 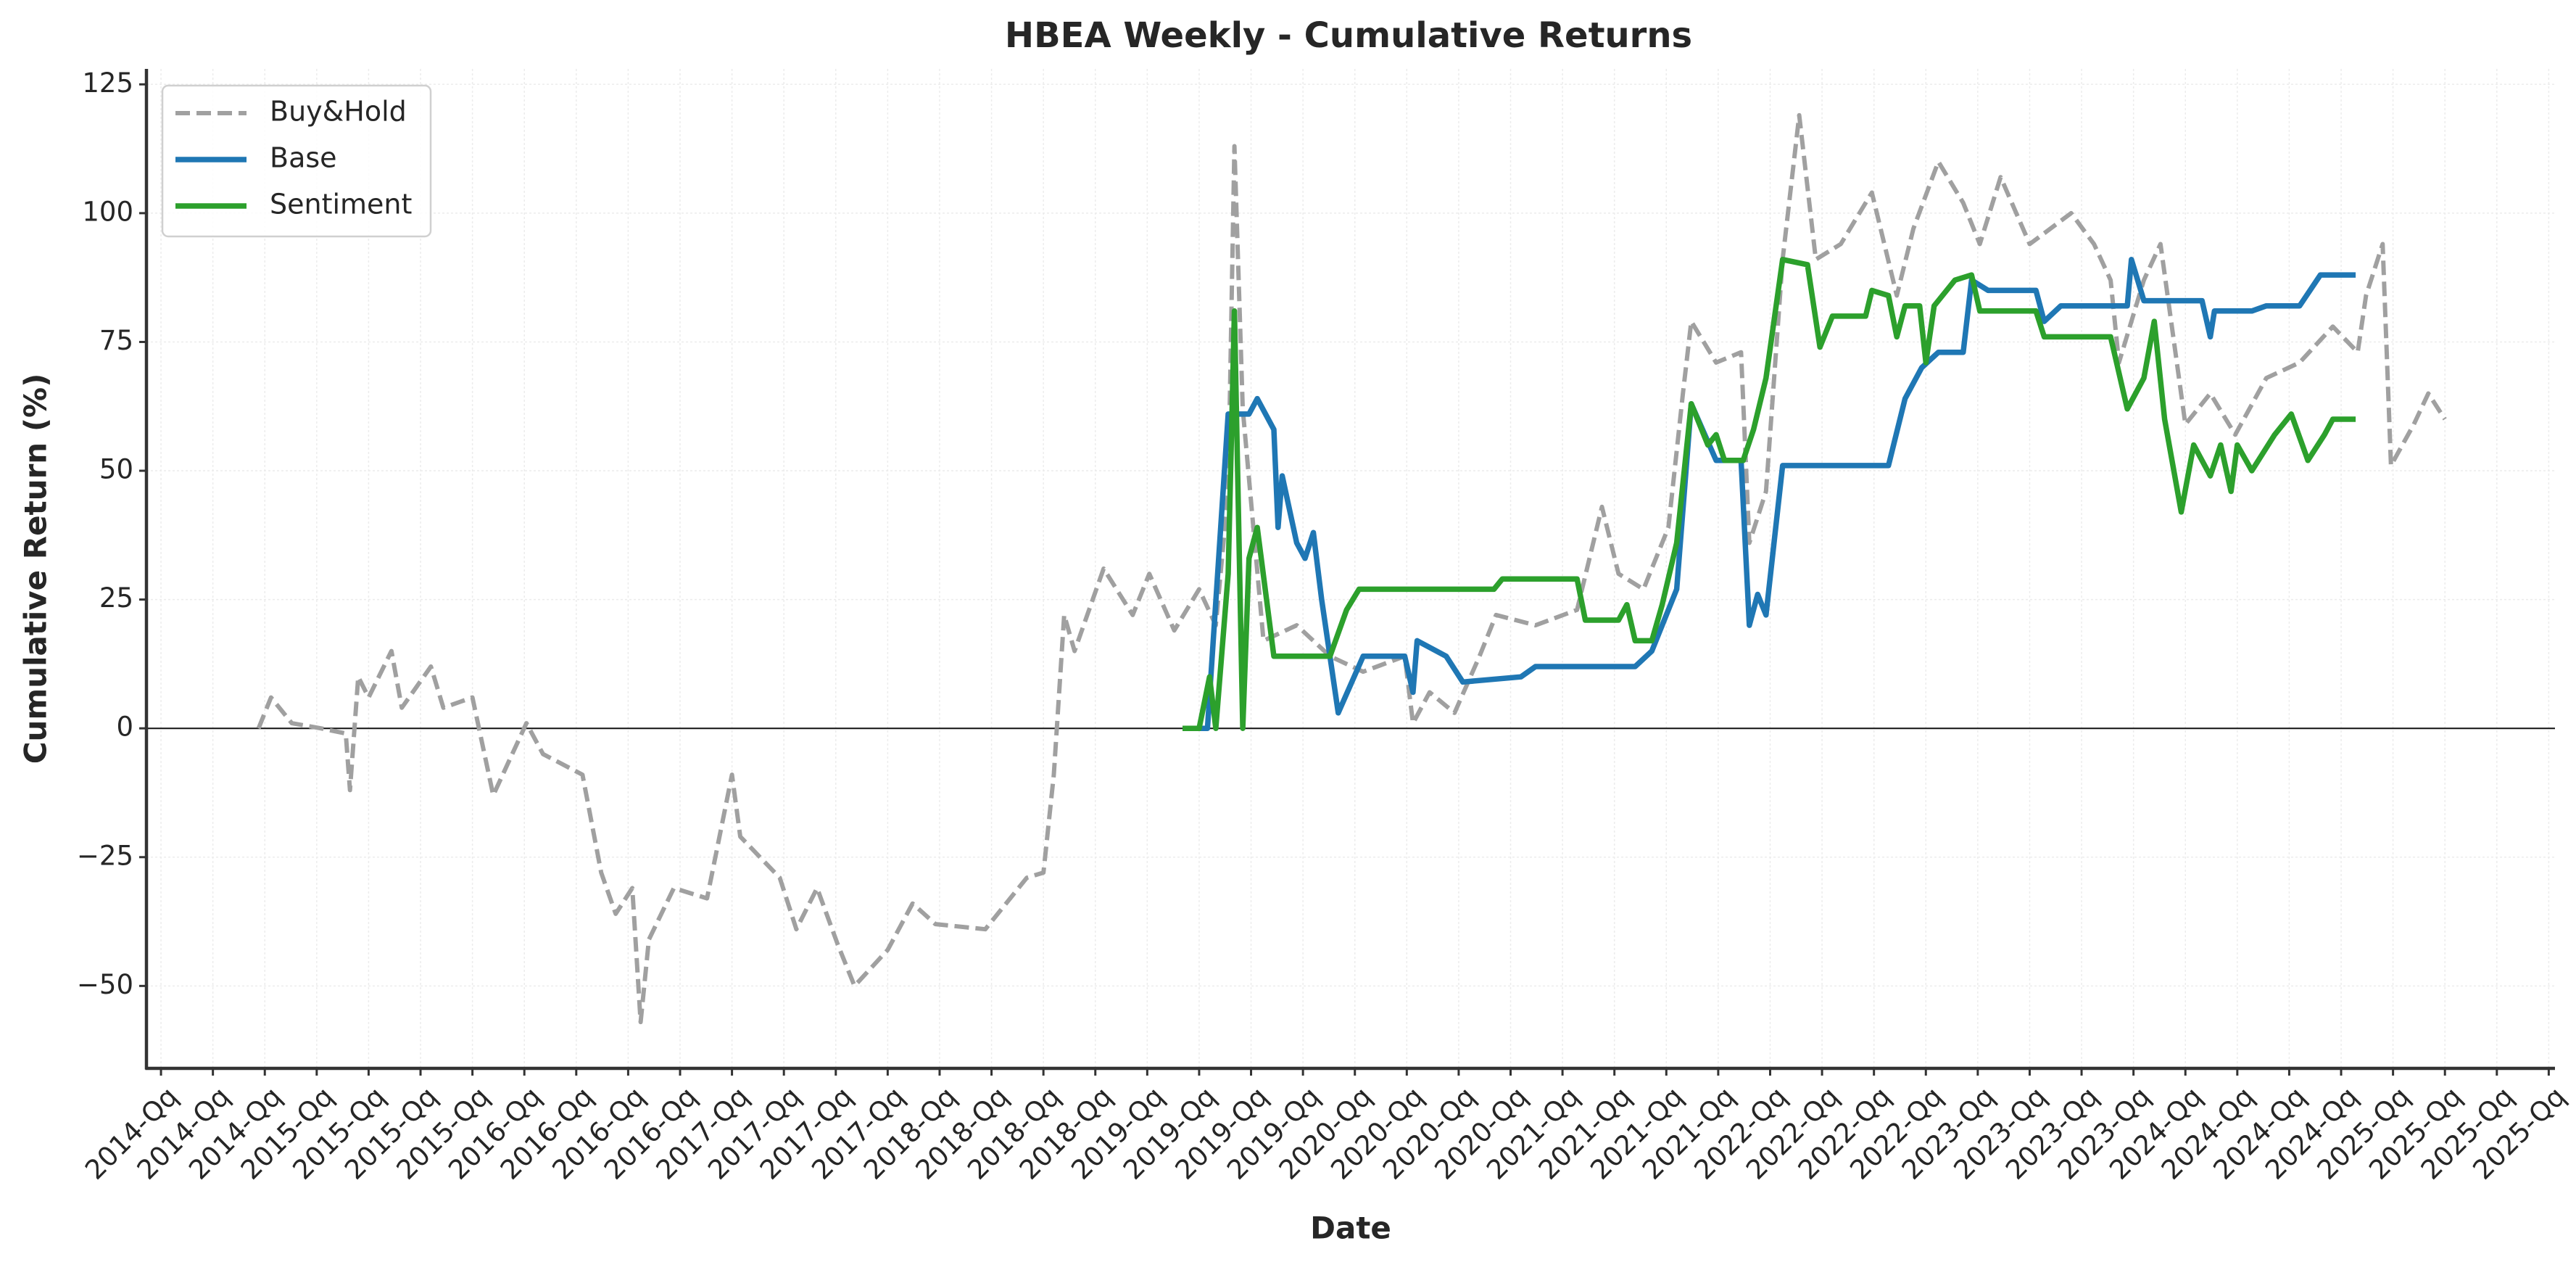 What do you see at coordinates (116, 340) in the screenshot?
I see `y-tick-label: 75` at bounding box center [116, 340].